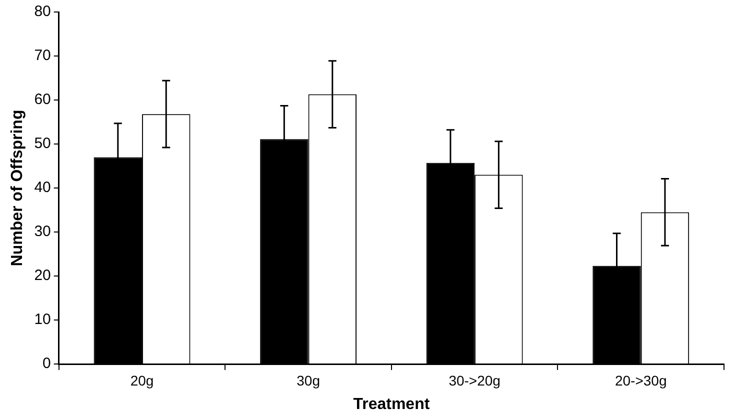  Describe the element at coordinates (42, 275) in the screenshot. I see `y-tick-label: 20` at that location.